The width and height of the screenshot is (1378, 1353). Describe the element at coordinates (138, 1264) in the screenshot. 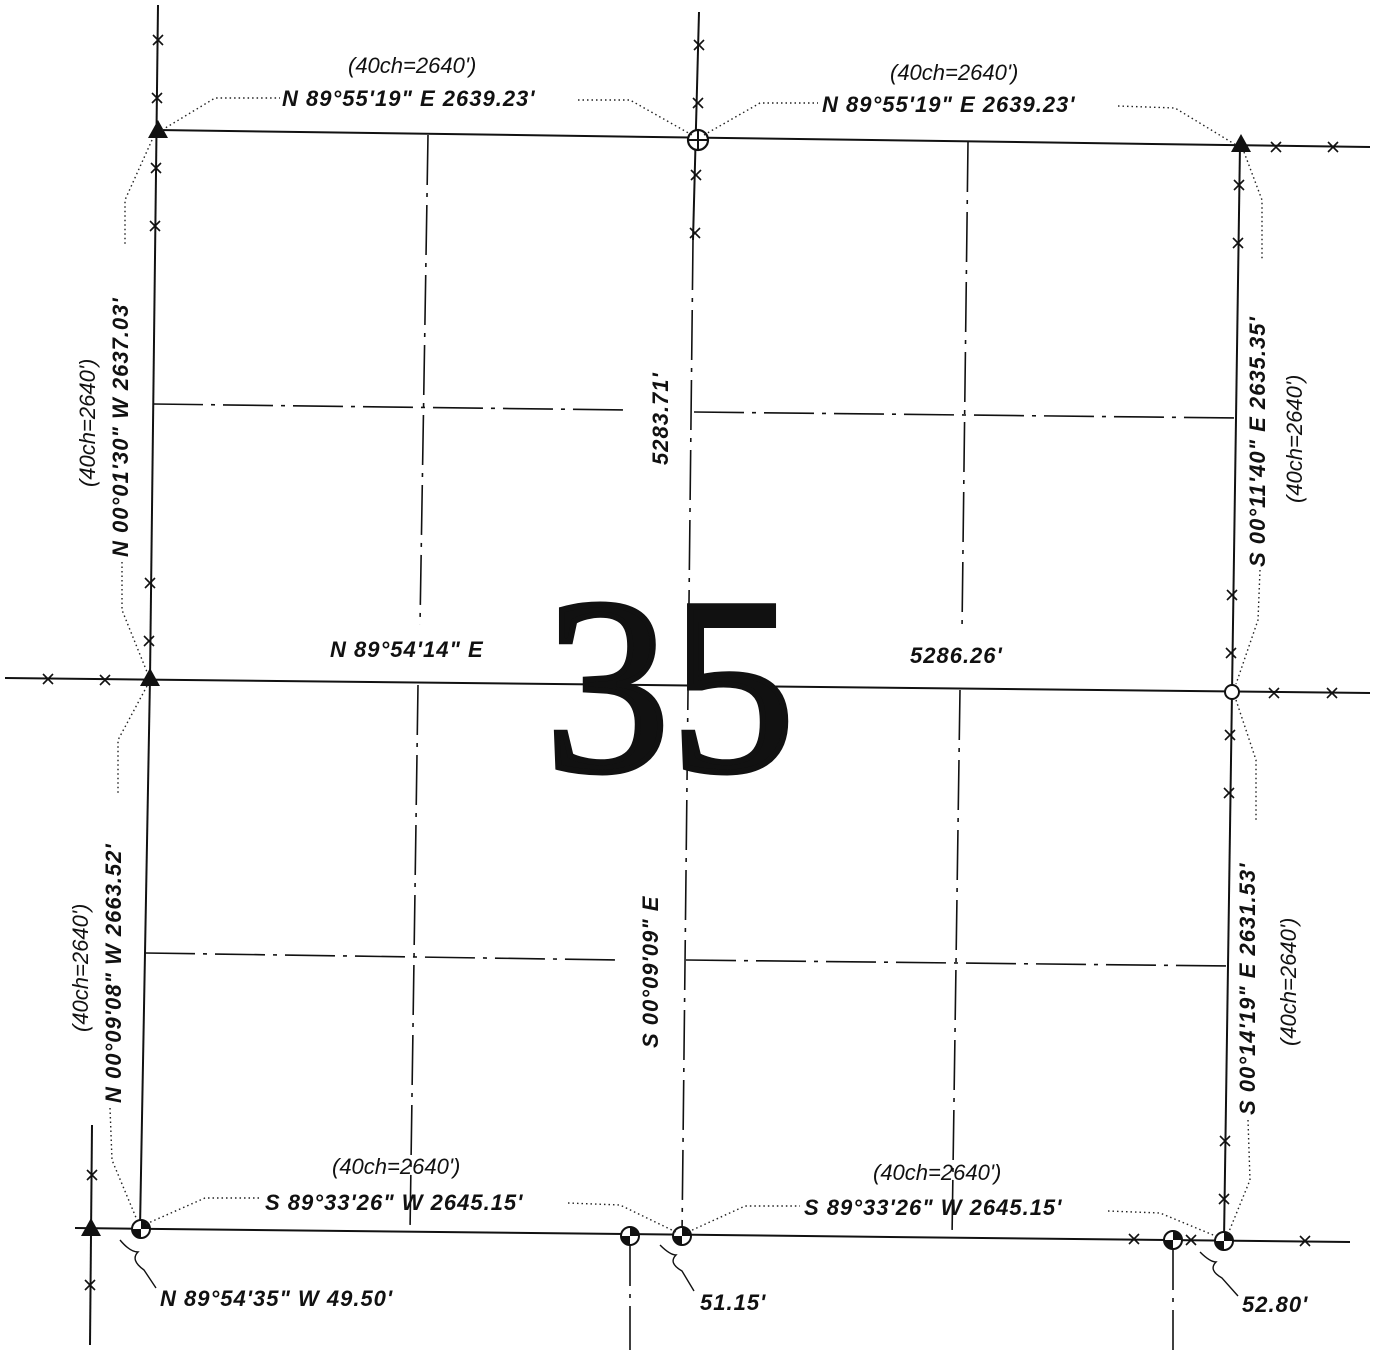

I see `leader-sw-offset` at that location.